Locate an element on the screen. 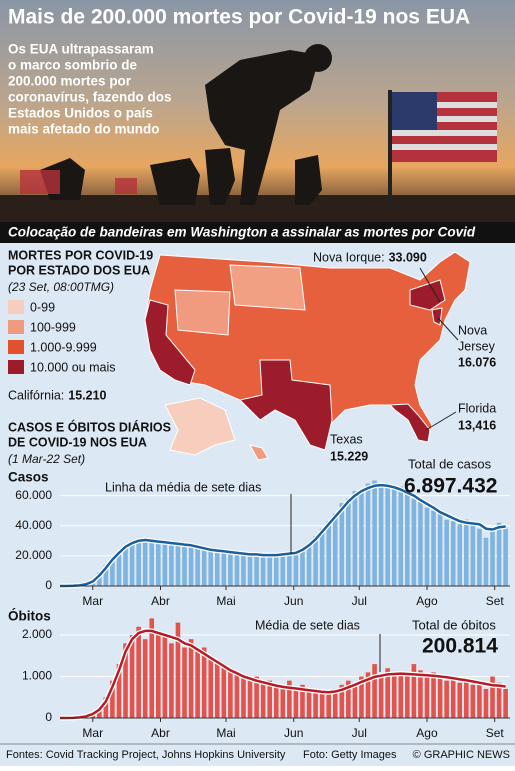 Image resolution: width=515 pixels, height=771 pixels. subtitle-line: 200.000 mortes por is located at coordinates (70, 81).